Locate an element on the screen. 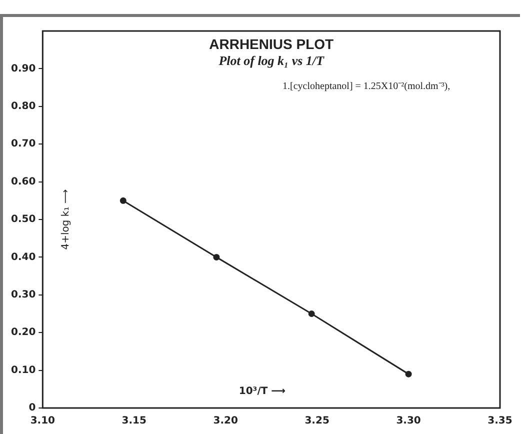  y-tick-label: 0.10 is located at coordinates (23, 370).